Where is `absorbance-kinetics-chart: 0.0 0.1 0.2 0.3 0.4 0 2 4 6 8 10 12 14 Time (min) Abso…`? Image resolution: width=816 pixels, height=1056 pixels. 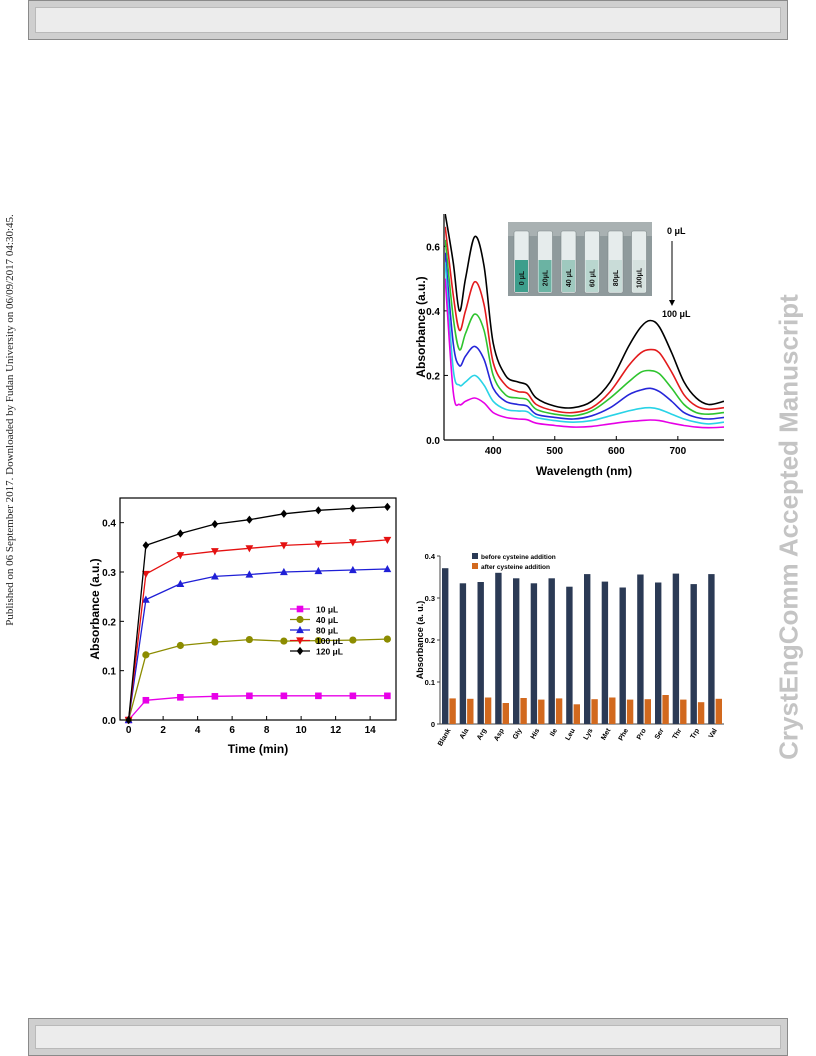
absorbance-kinetics-chart: 0.0 0.1 0.2 0.3 0.4 0 2 4 6 8 10 12 14 Time (min) Abso… is located at coordinates (243, 626).